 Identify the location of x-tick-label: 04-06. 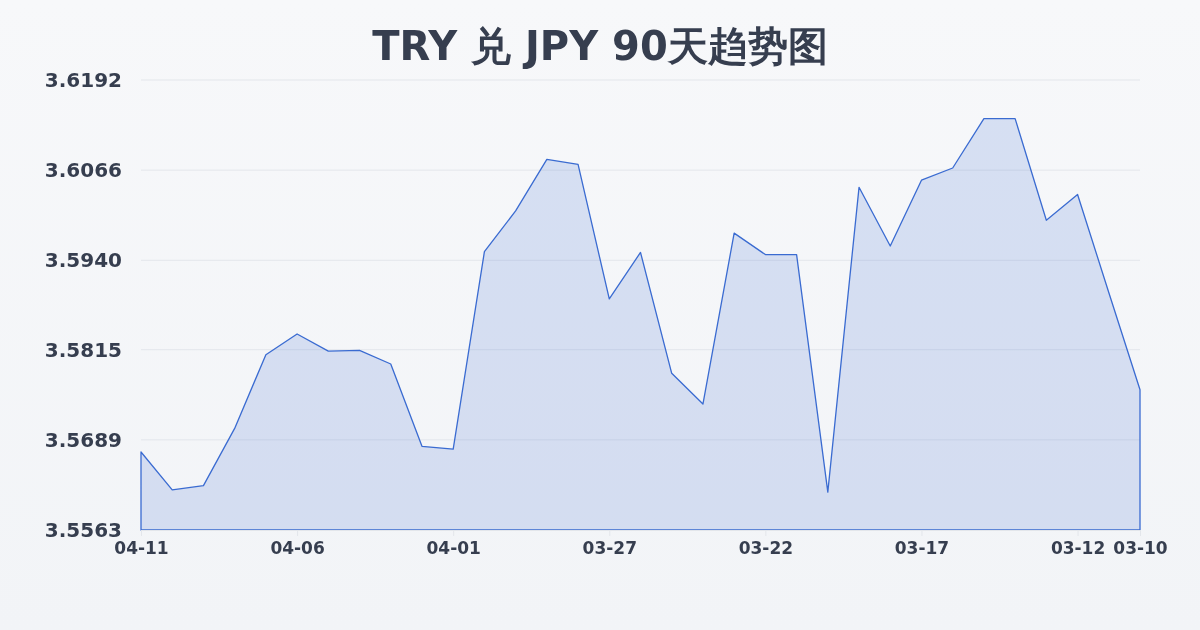
(297, 548).